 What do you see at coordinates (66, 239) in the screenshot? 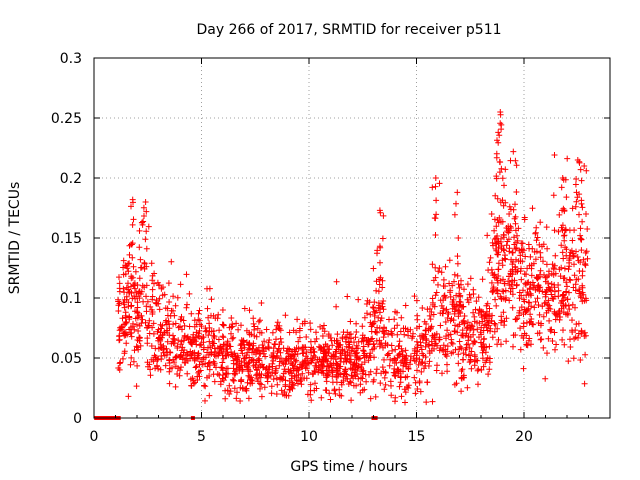
I see `y-tick-label: 0.15` at bounding box center [66, 239].